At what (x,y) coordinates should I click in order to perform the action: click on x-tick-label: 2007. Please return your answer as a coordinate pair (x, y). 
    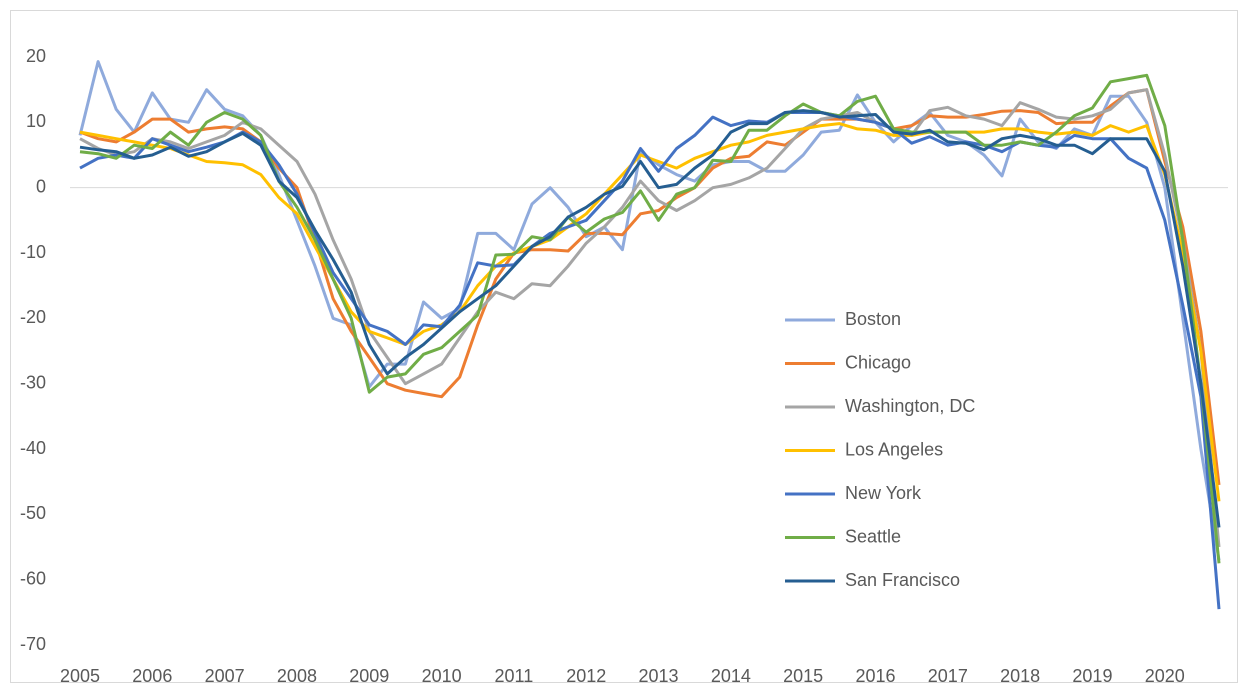
    Looking at the image, I should click on (225, 676).